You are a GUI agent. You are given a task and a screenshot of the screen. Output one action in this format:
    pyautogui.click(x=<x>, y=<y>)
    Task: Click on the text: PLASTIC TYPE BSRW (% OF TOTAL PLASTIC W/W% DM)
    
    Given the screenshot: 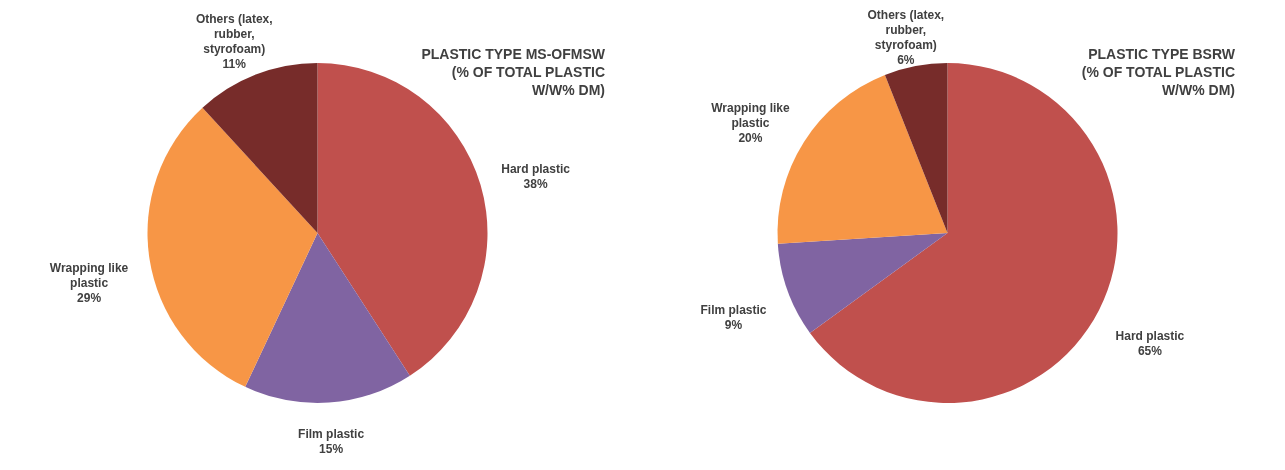 What is the action you would take?
    pyautogui.click(x=1158, y=72)
    